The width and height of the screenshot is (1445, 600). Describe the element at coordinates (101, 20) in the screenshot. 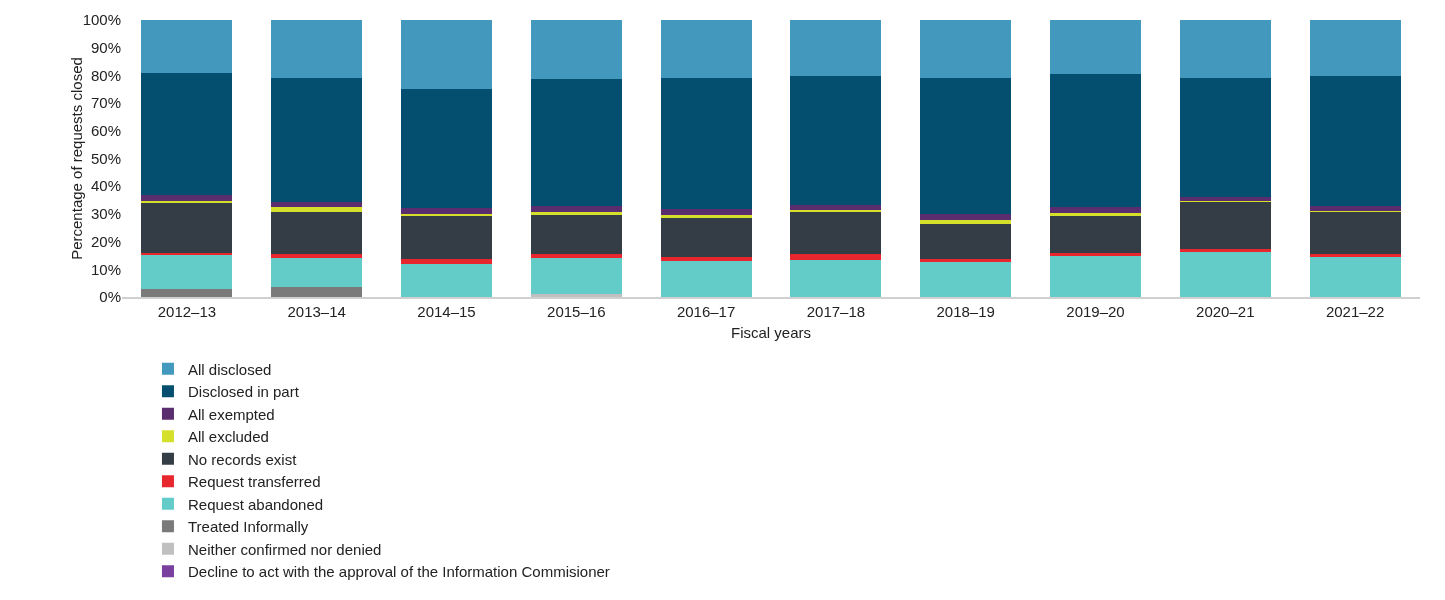

I see `y-tick-label: 100%` at that location.